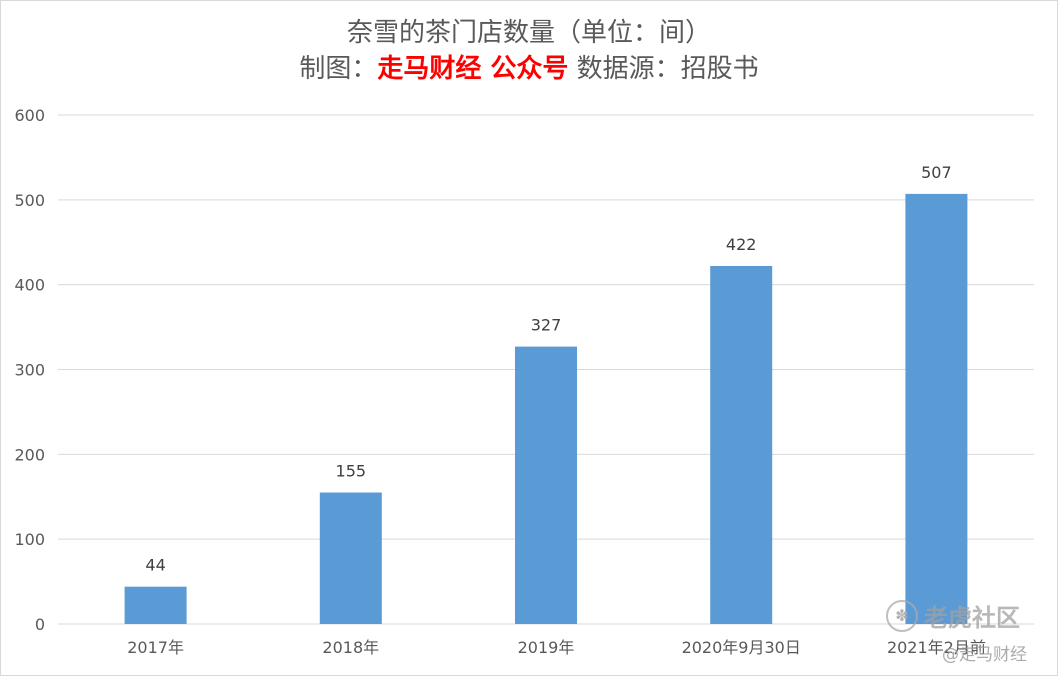  I want to click on data-label: 155, so click(351, 471).